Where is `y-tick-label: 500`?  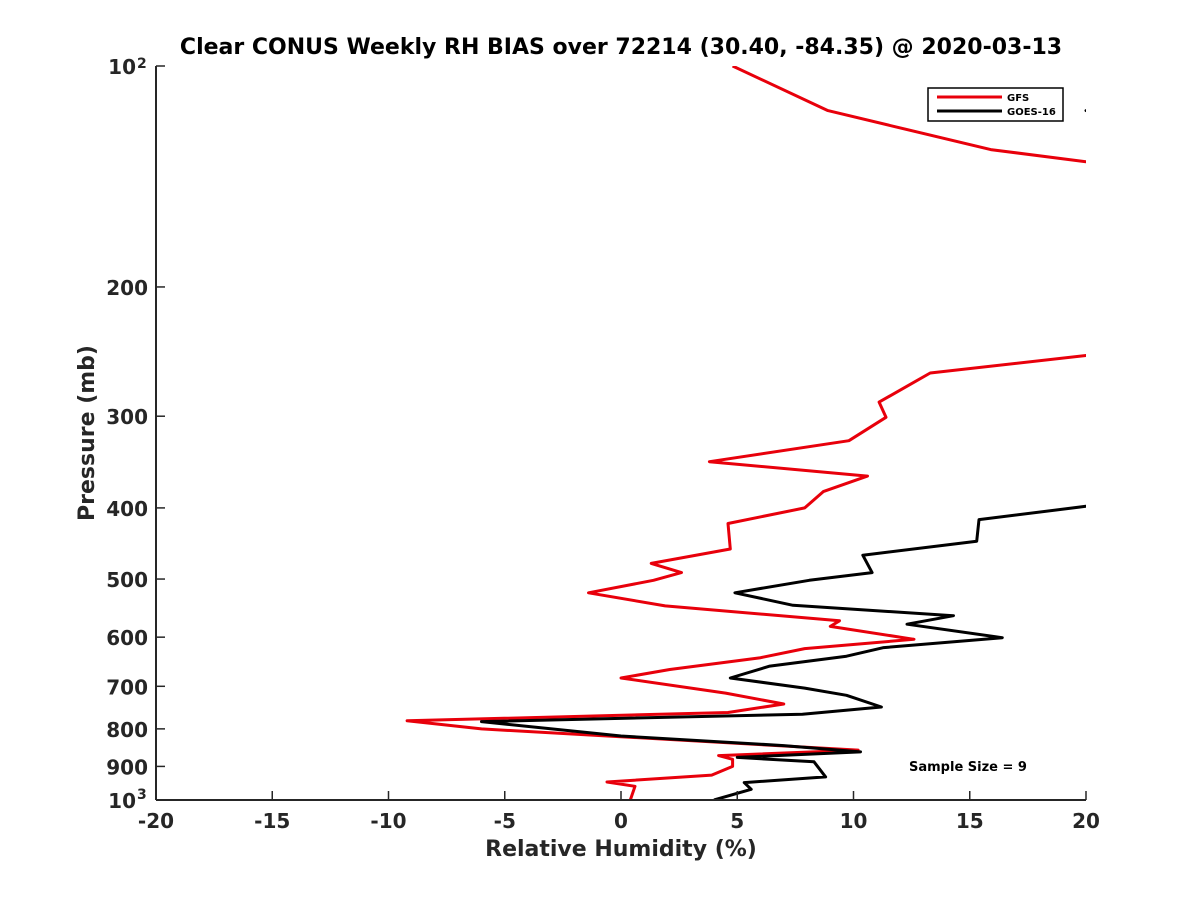 y-tick-label: 500 is located at coordinates (127, 580).